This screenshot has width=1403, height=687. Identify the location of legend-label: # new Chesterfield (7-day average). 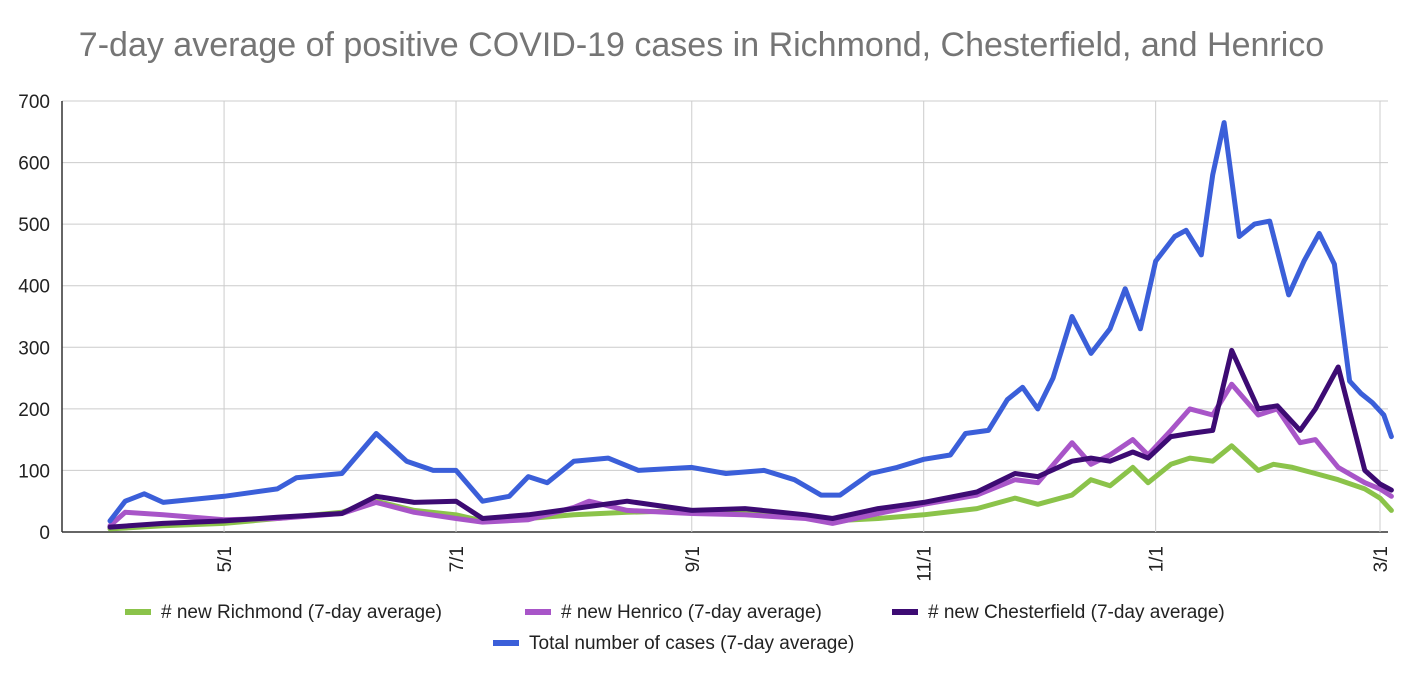
(1076, 612).